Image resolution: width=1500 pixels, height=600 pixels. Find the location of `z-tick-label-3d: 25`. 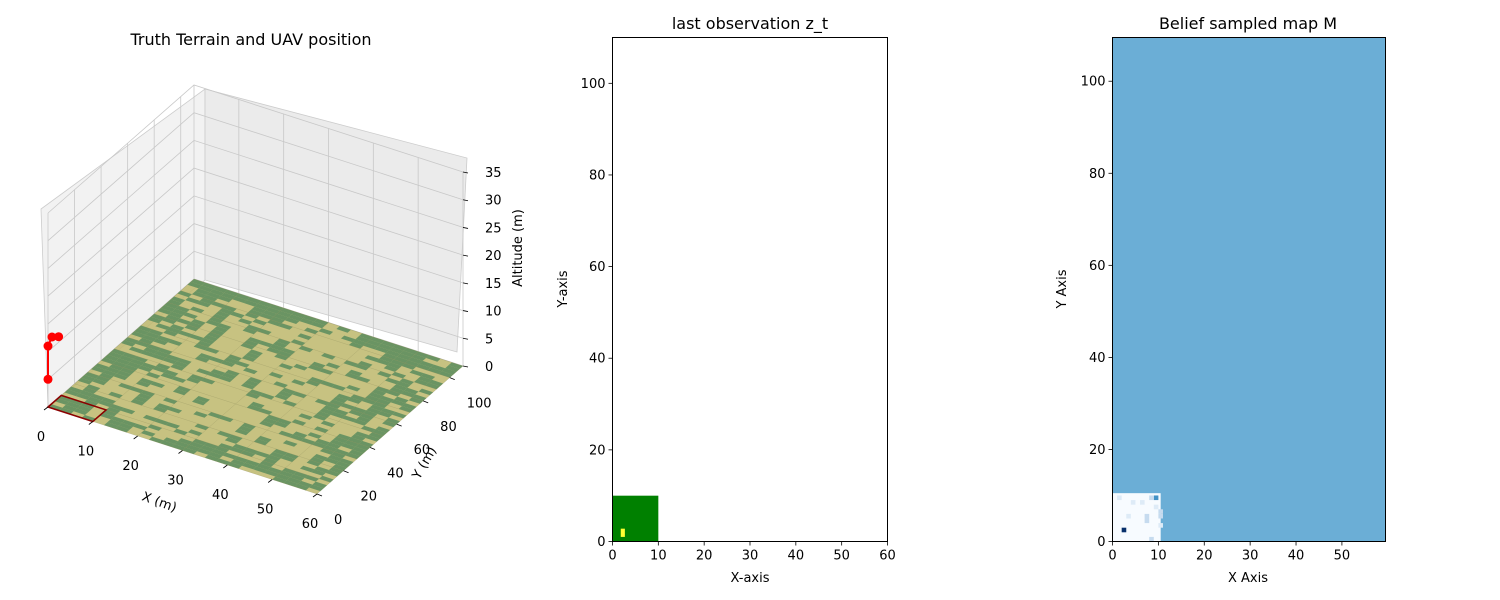

z-tick-label-3d: 25 is located at coordinates (493, 228).